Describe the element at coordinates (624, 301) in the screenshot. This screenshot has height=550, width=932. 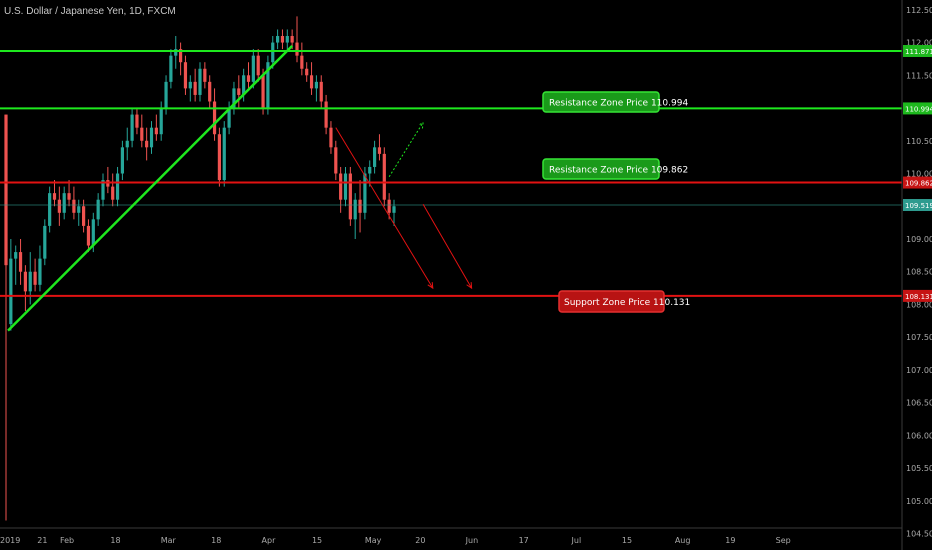
I see `support-zone-label: Support Zone Price 110.131` at that location.